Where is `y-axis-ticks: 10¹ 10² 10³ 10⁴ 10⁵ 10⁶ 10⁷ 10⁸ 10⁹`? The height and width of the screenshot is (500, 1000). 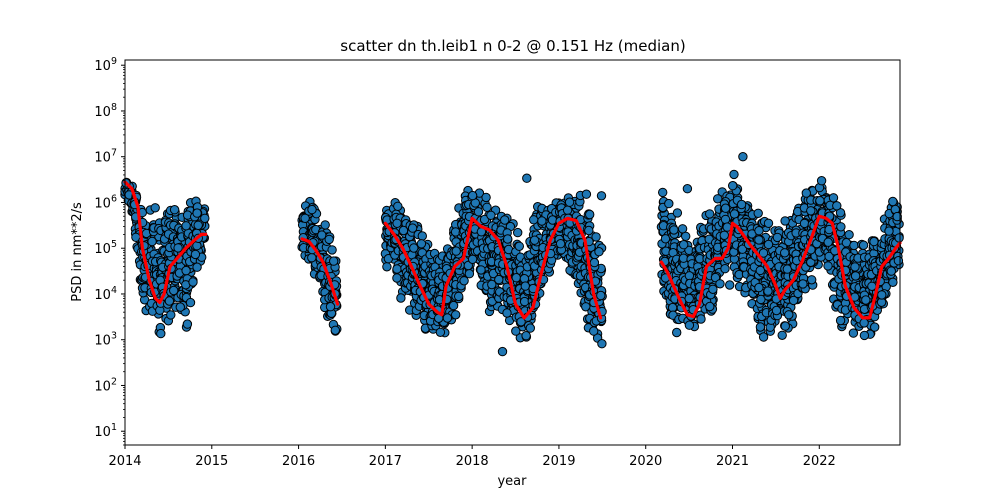
y-axis-ticks: 10¹ 10² 10³ 10⁴ 10⁵ 10⁶ 10⁷ 10⁸ 10⁹ is located at coordinates (109, 251).